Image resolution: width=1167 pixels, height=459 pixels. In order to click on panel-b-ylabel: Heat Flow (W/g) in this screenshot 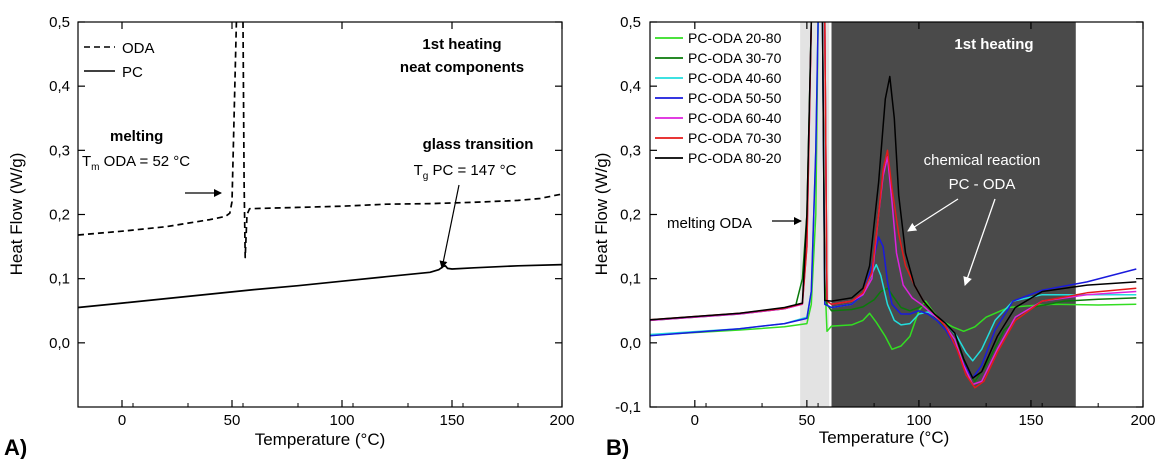, I will do `click(601, 214)`.